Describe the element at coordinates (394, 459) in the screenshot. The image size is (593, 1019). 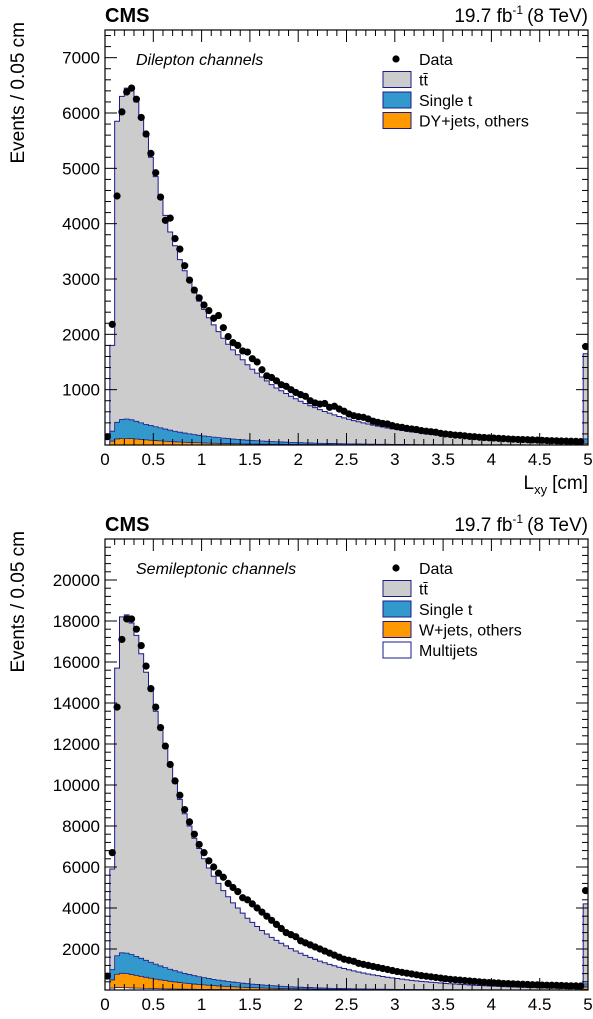
I see `x-tick-label: 3` at that location.